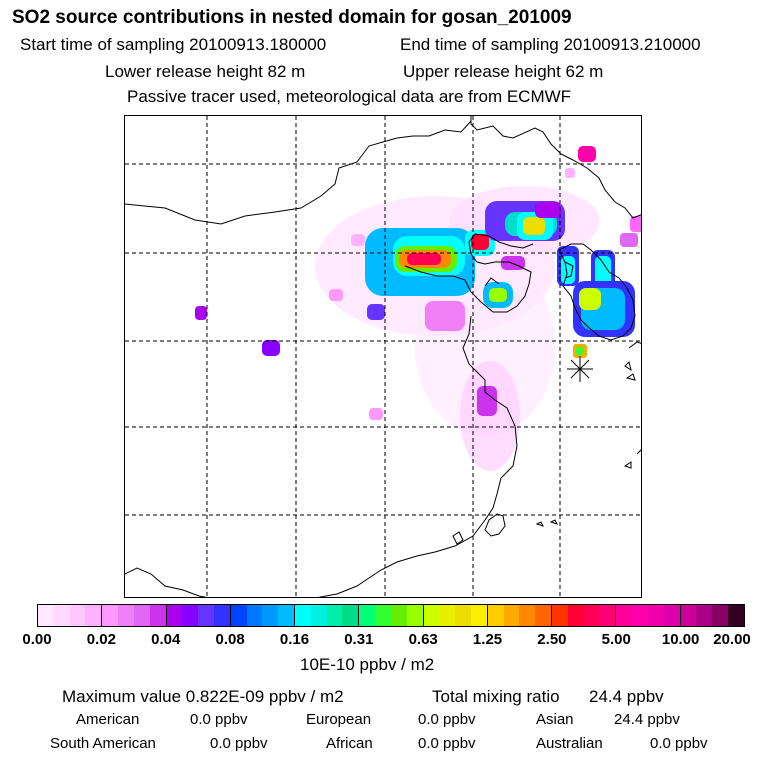 This screenshot has width=768, height=768. What do you see at coordinates (626, 696) in the screenshot?
I see `total-mixing-value: 24.4 ppbv` at bounding box center [626, 696].